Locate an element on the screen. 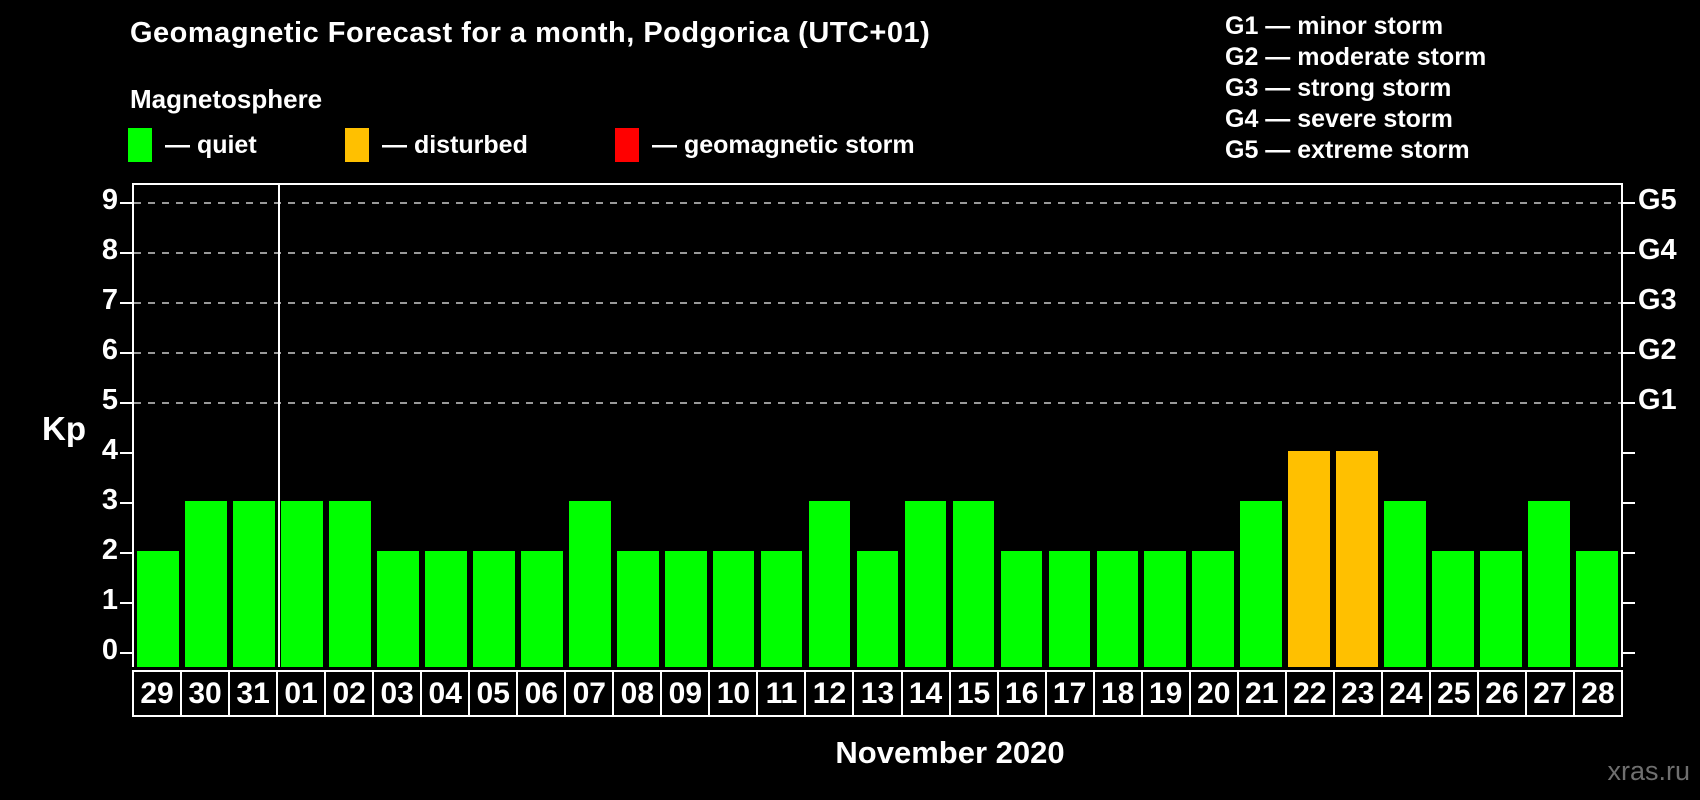 The width and height of the screenshot is (1700, 800). day-label-09: 09 is located at coordinates (686, 693).